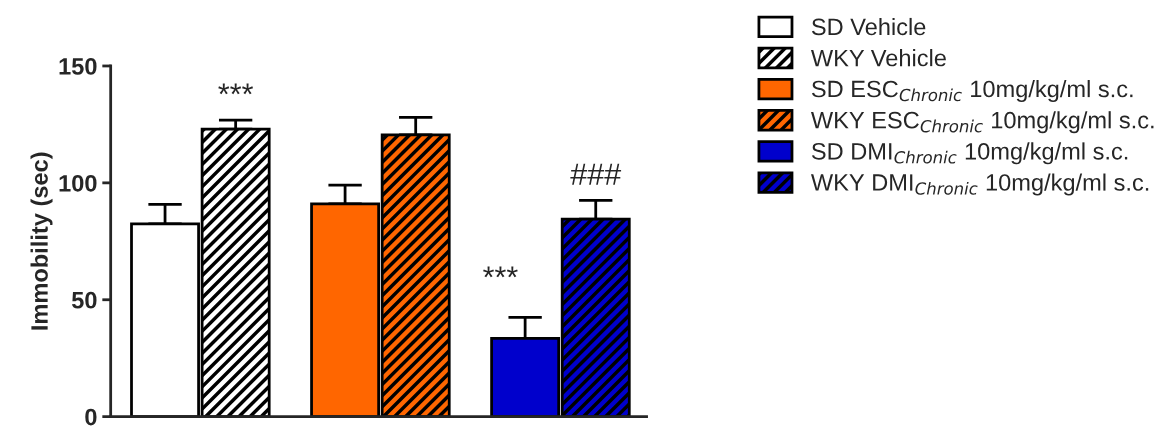  I want to click on legend-label: WKY ESC$_{Chronic}$ 10mg/kg/ml s.c., so click(982, 122).